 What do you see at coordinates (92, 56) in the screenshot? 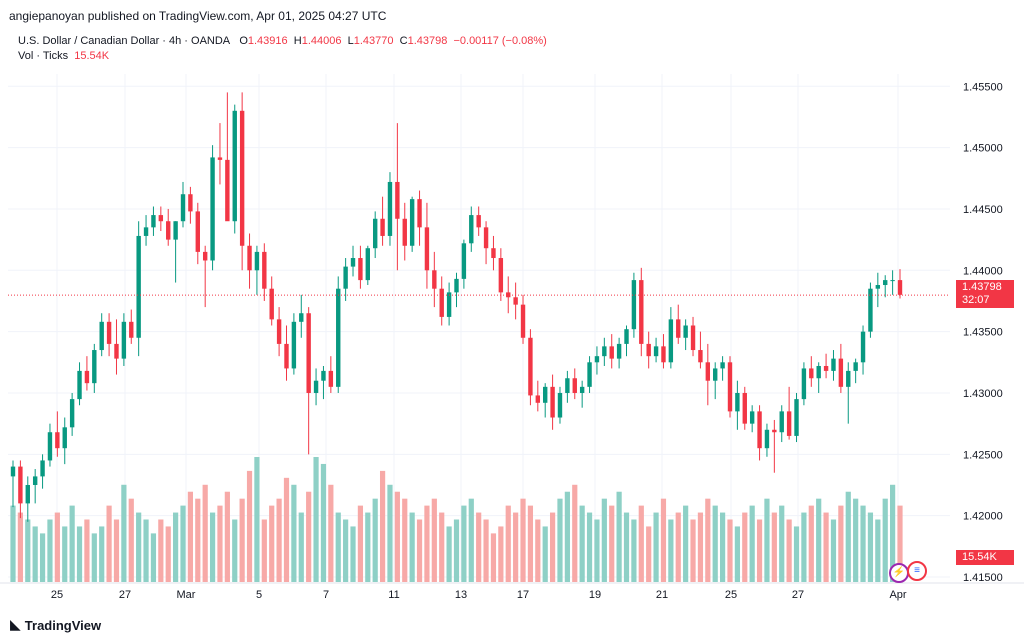
I see `volume-value: 15.54K` at bounding box center [92, 56].